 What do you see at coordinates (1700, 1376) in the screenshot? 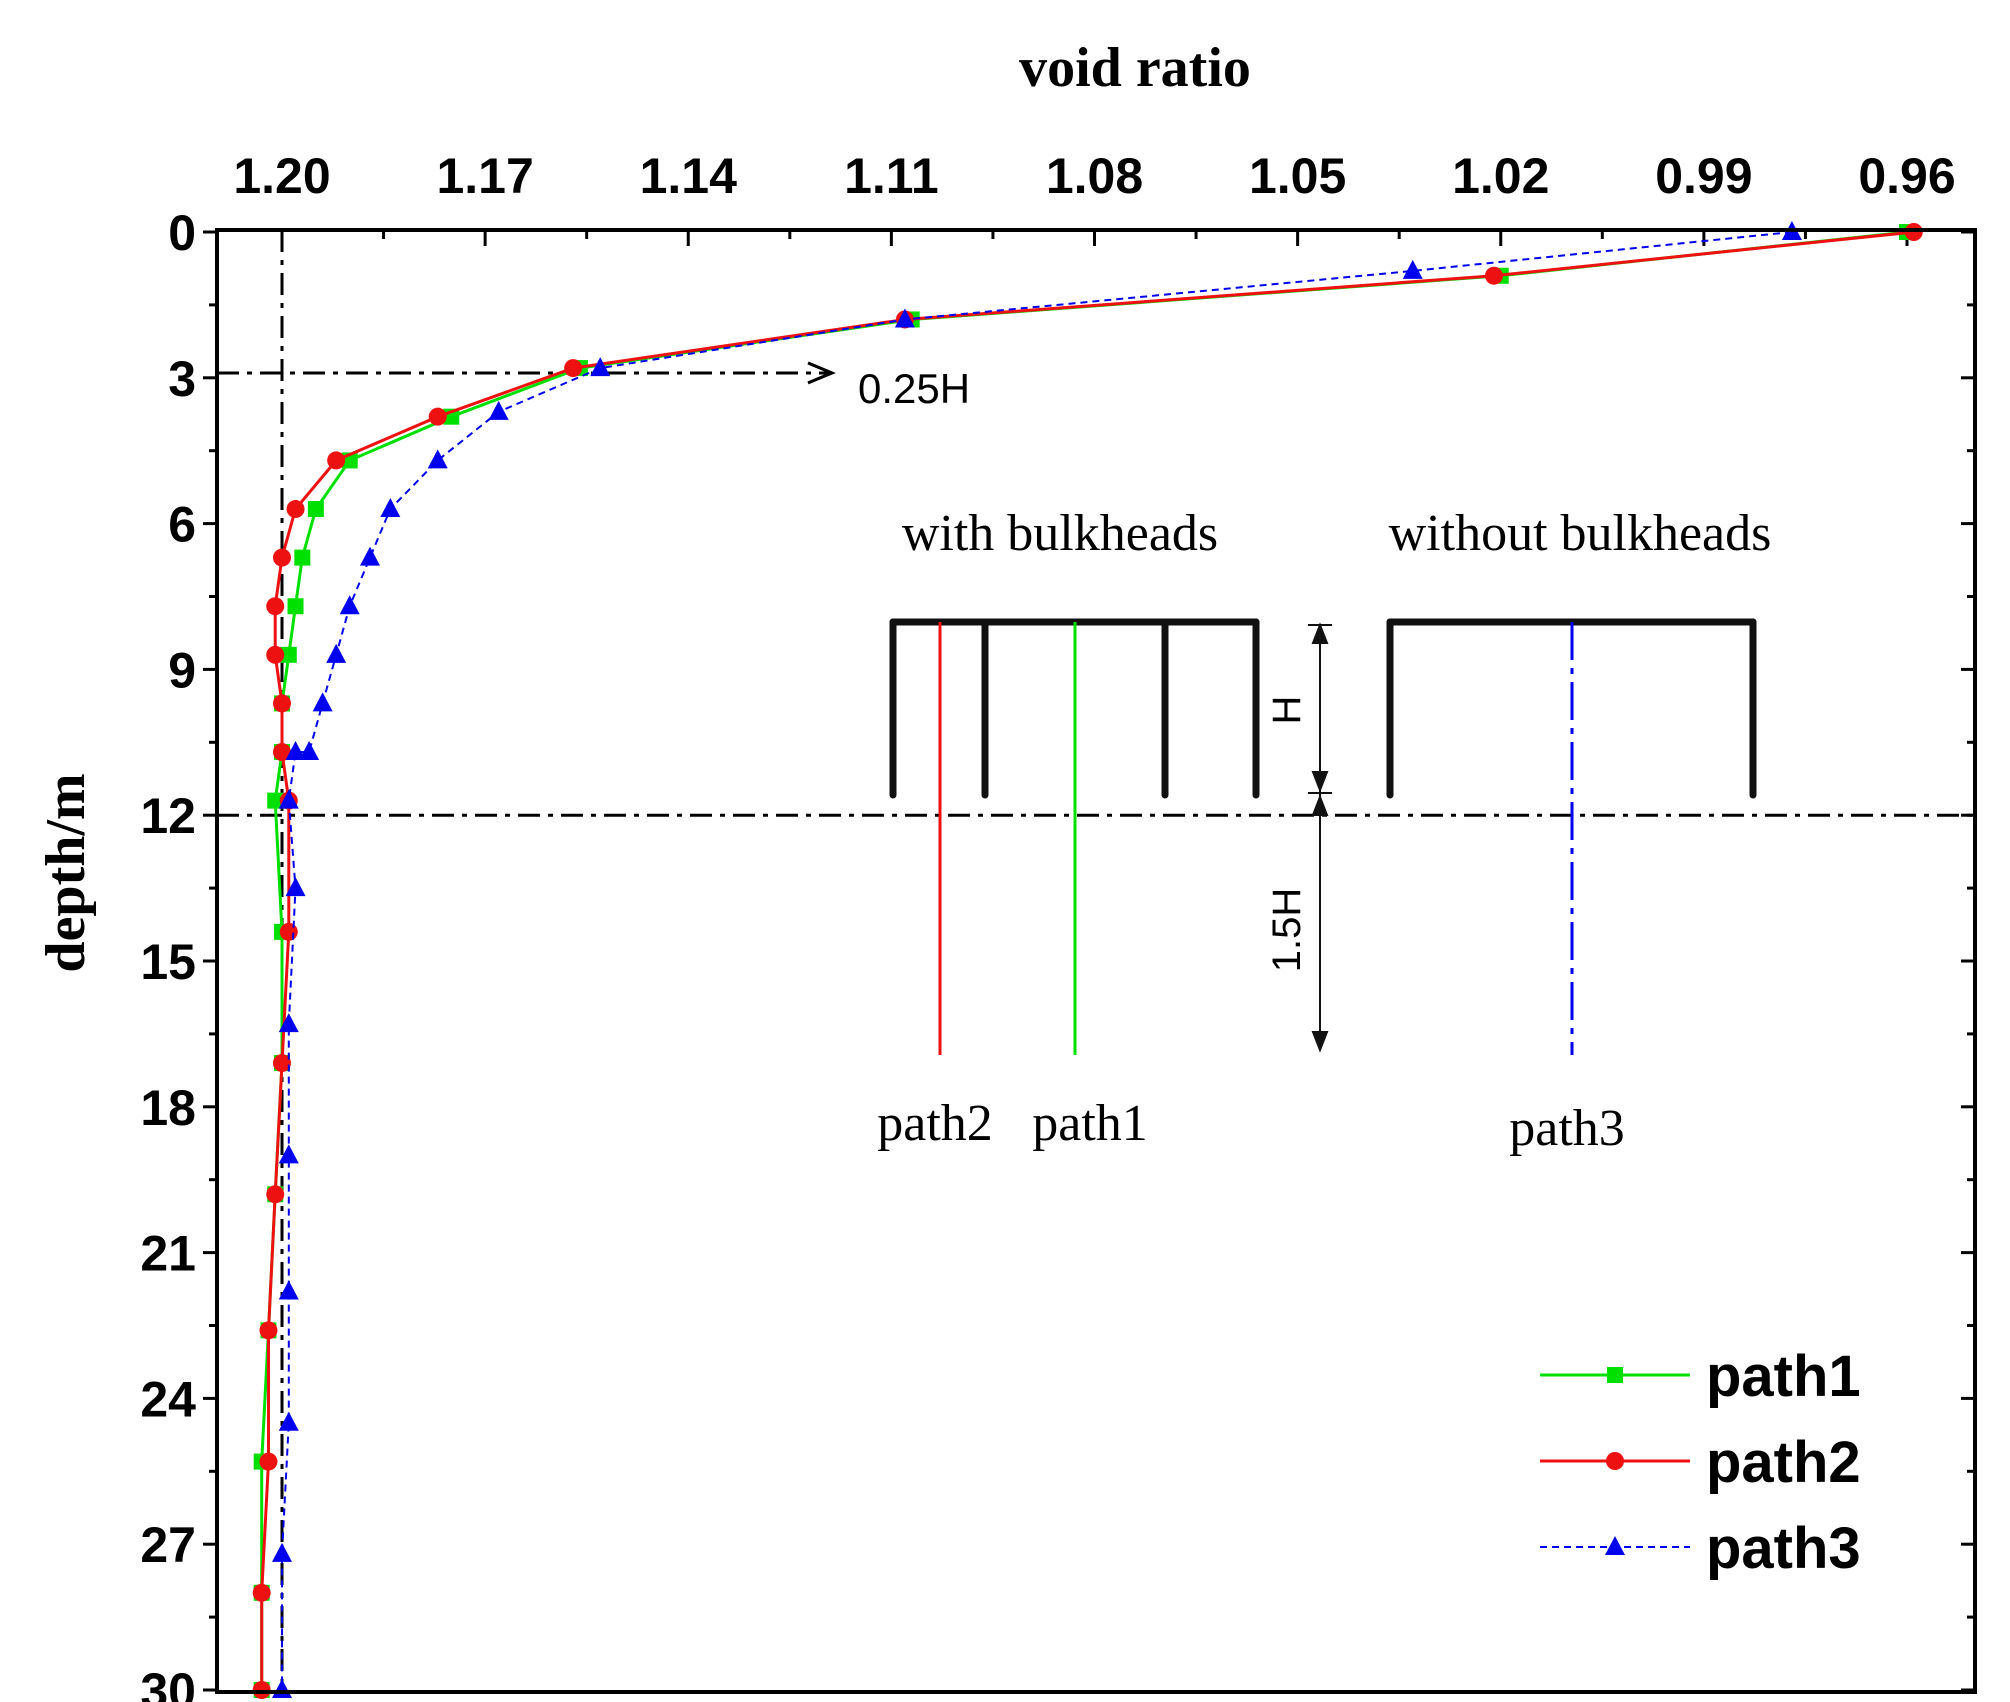
I see `legend-entry-path1: path1` at bounding box center [1700, 1376].